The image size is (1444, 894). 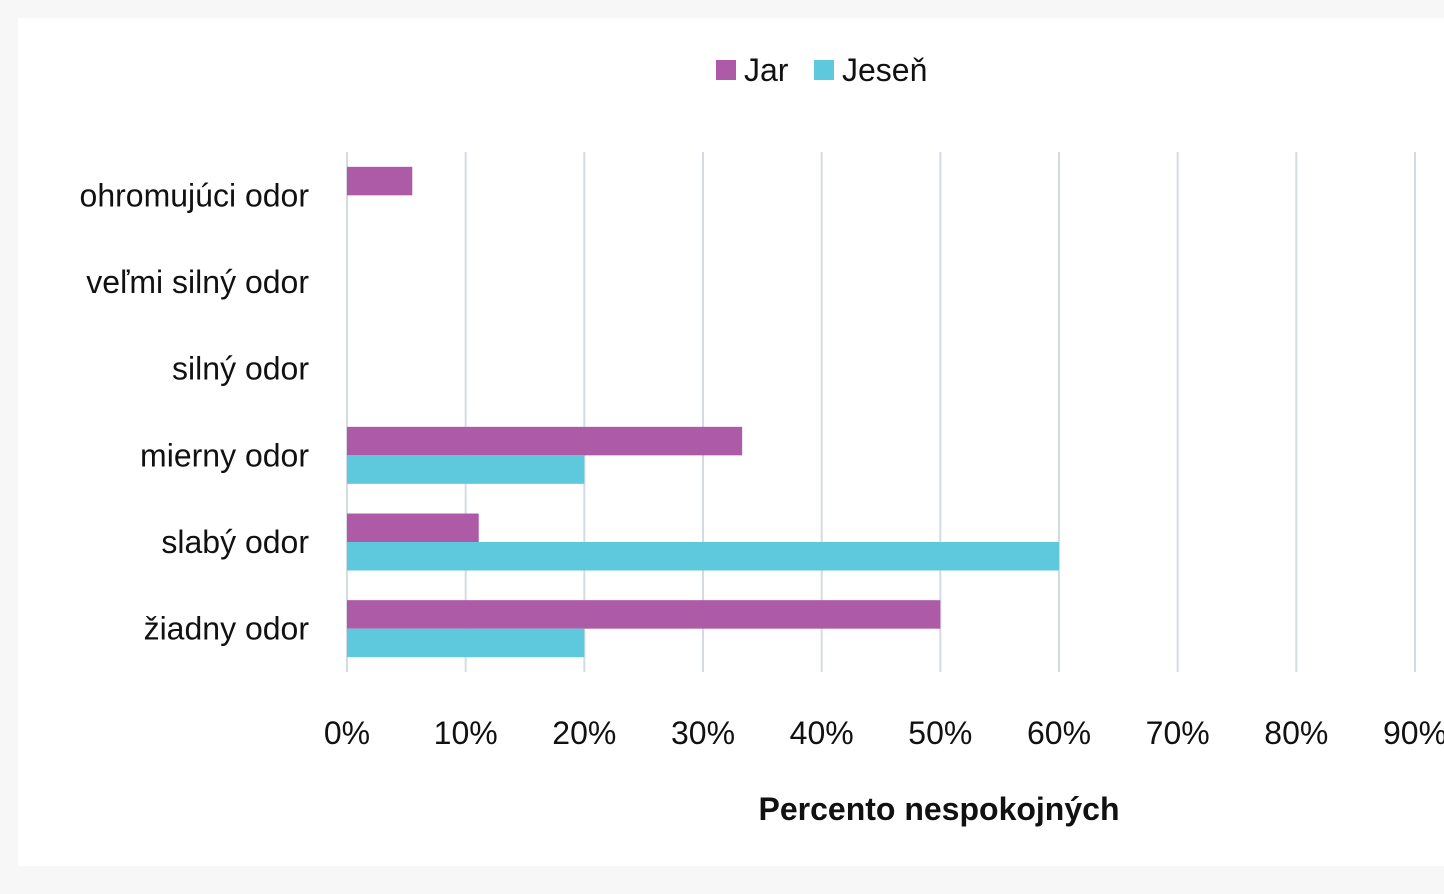 I want to click on x-tick-label: 20%, so click(x=584, y=733).